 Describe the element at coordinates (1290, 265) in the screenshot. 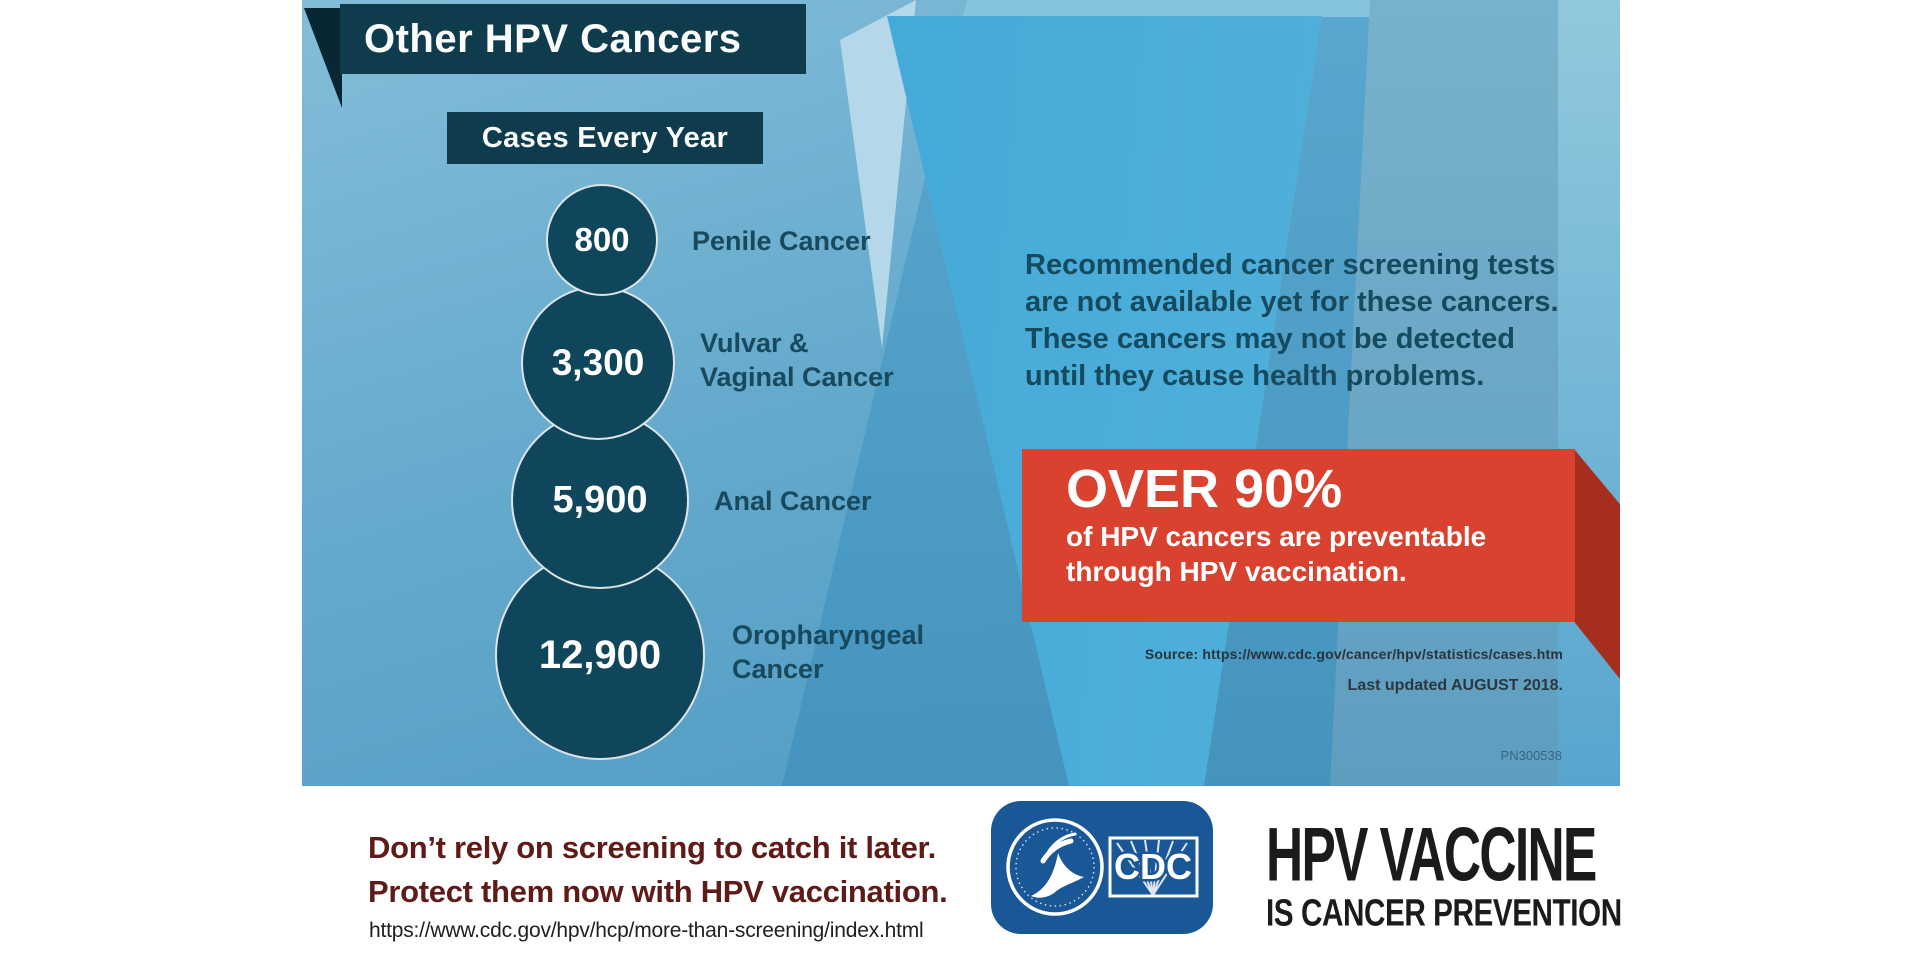

I see `note-line: Recommended cancer screening tests` at that location.